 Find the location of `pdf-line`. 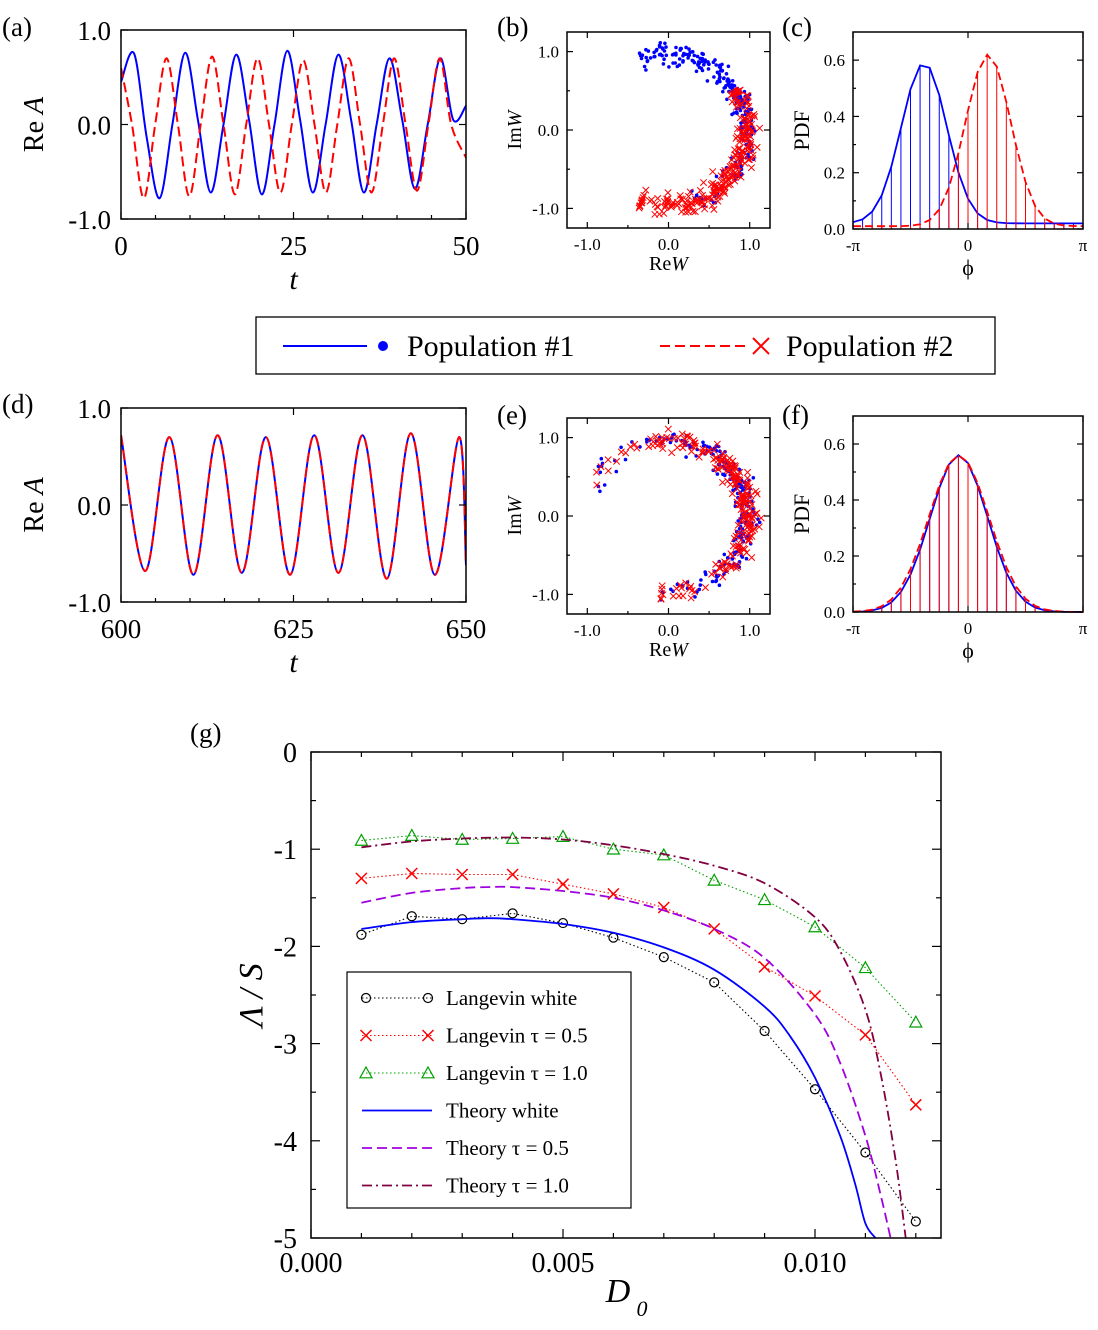

pdf-line is located at coordinates (968, 140).